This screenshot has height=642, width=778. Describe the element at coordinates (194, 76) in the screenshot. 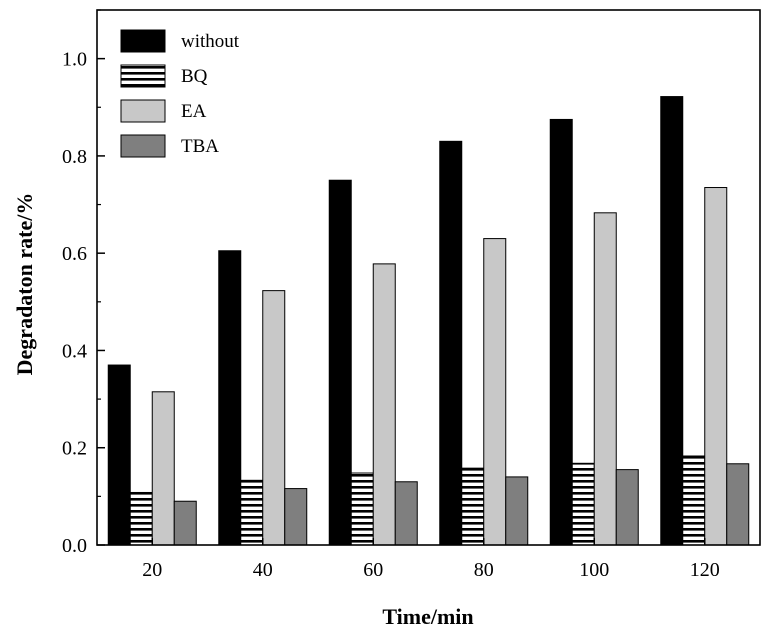

I see `legend-label-bq: BQ` at that location.